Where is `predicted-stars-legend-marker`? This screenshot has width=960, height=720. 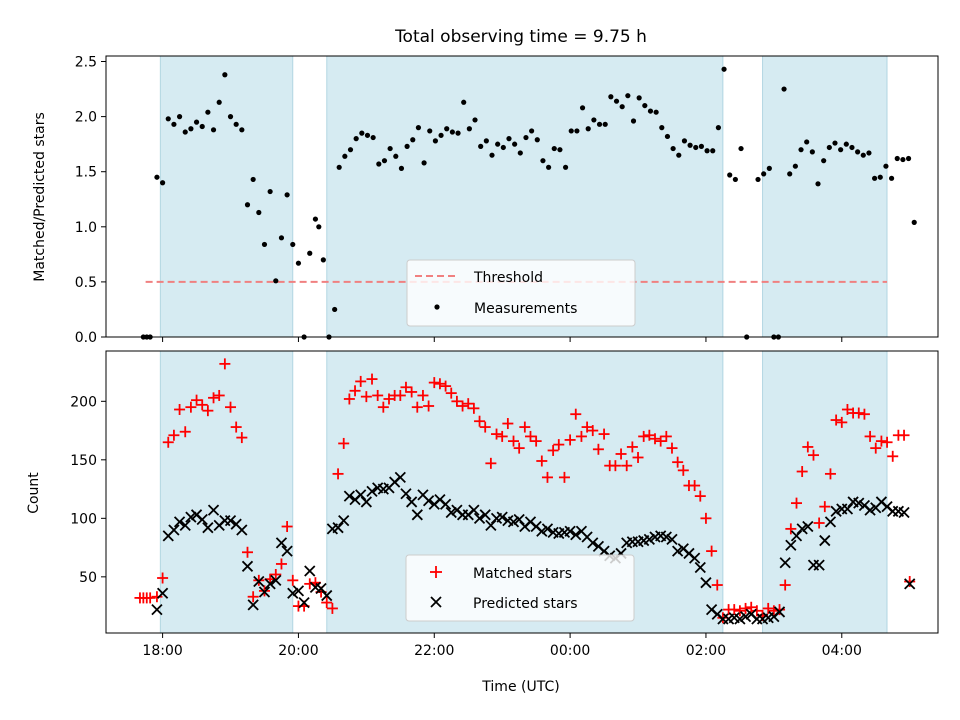 predicted-stars-legend-marker is located at coordinates (436, 602).